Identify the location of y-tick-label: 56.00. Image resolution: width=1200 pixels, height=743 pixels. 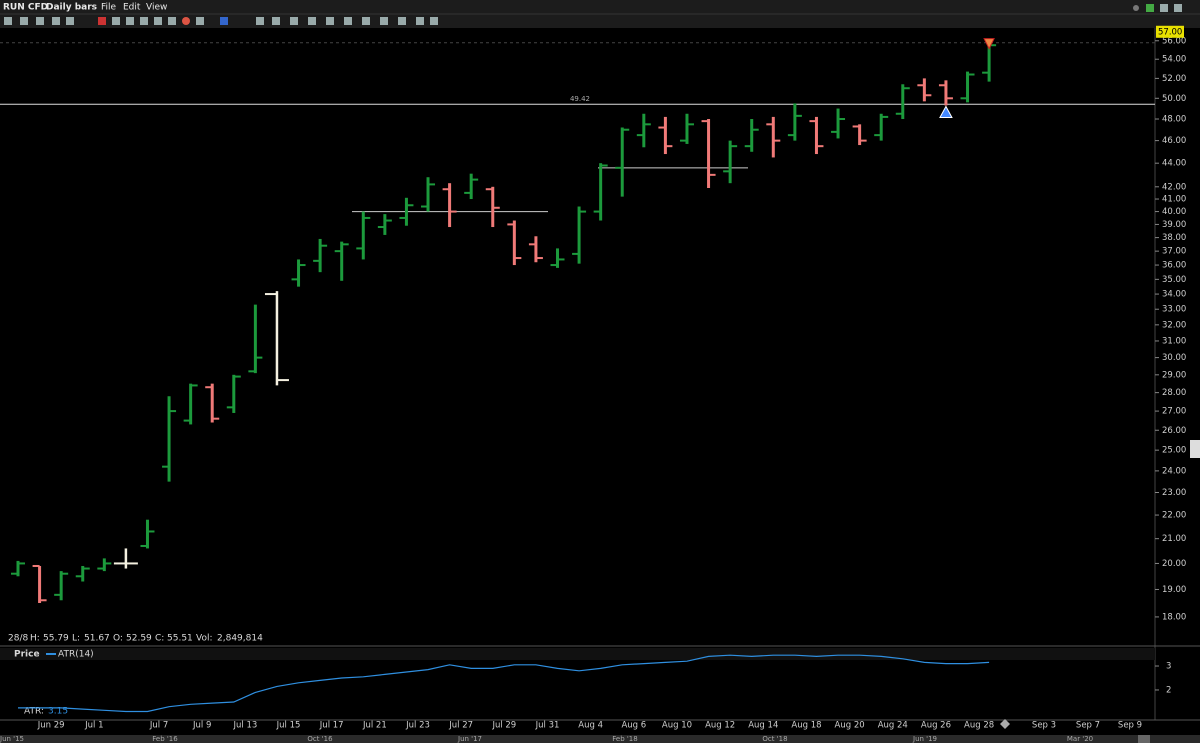
(1174, 41).